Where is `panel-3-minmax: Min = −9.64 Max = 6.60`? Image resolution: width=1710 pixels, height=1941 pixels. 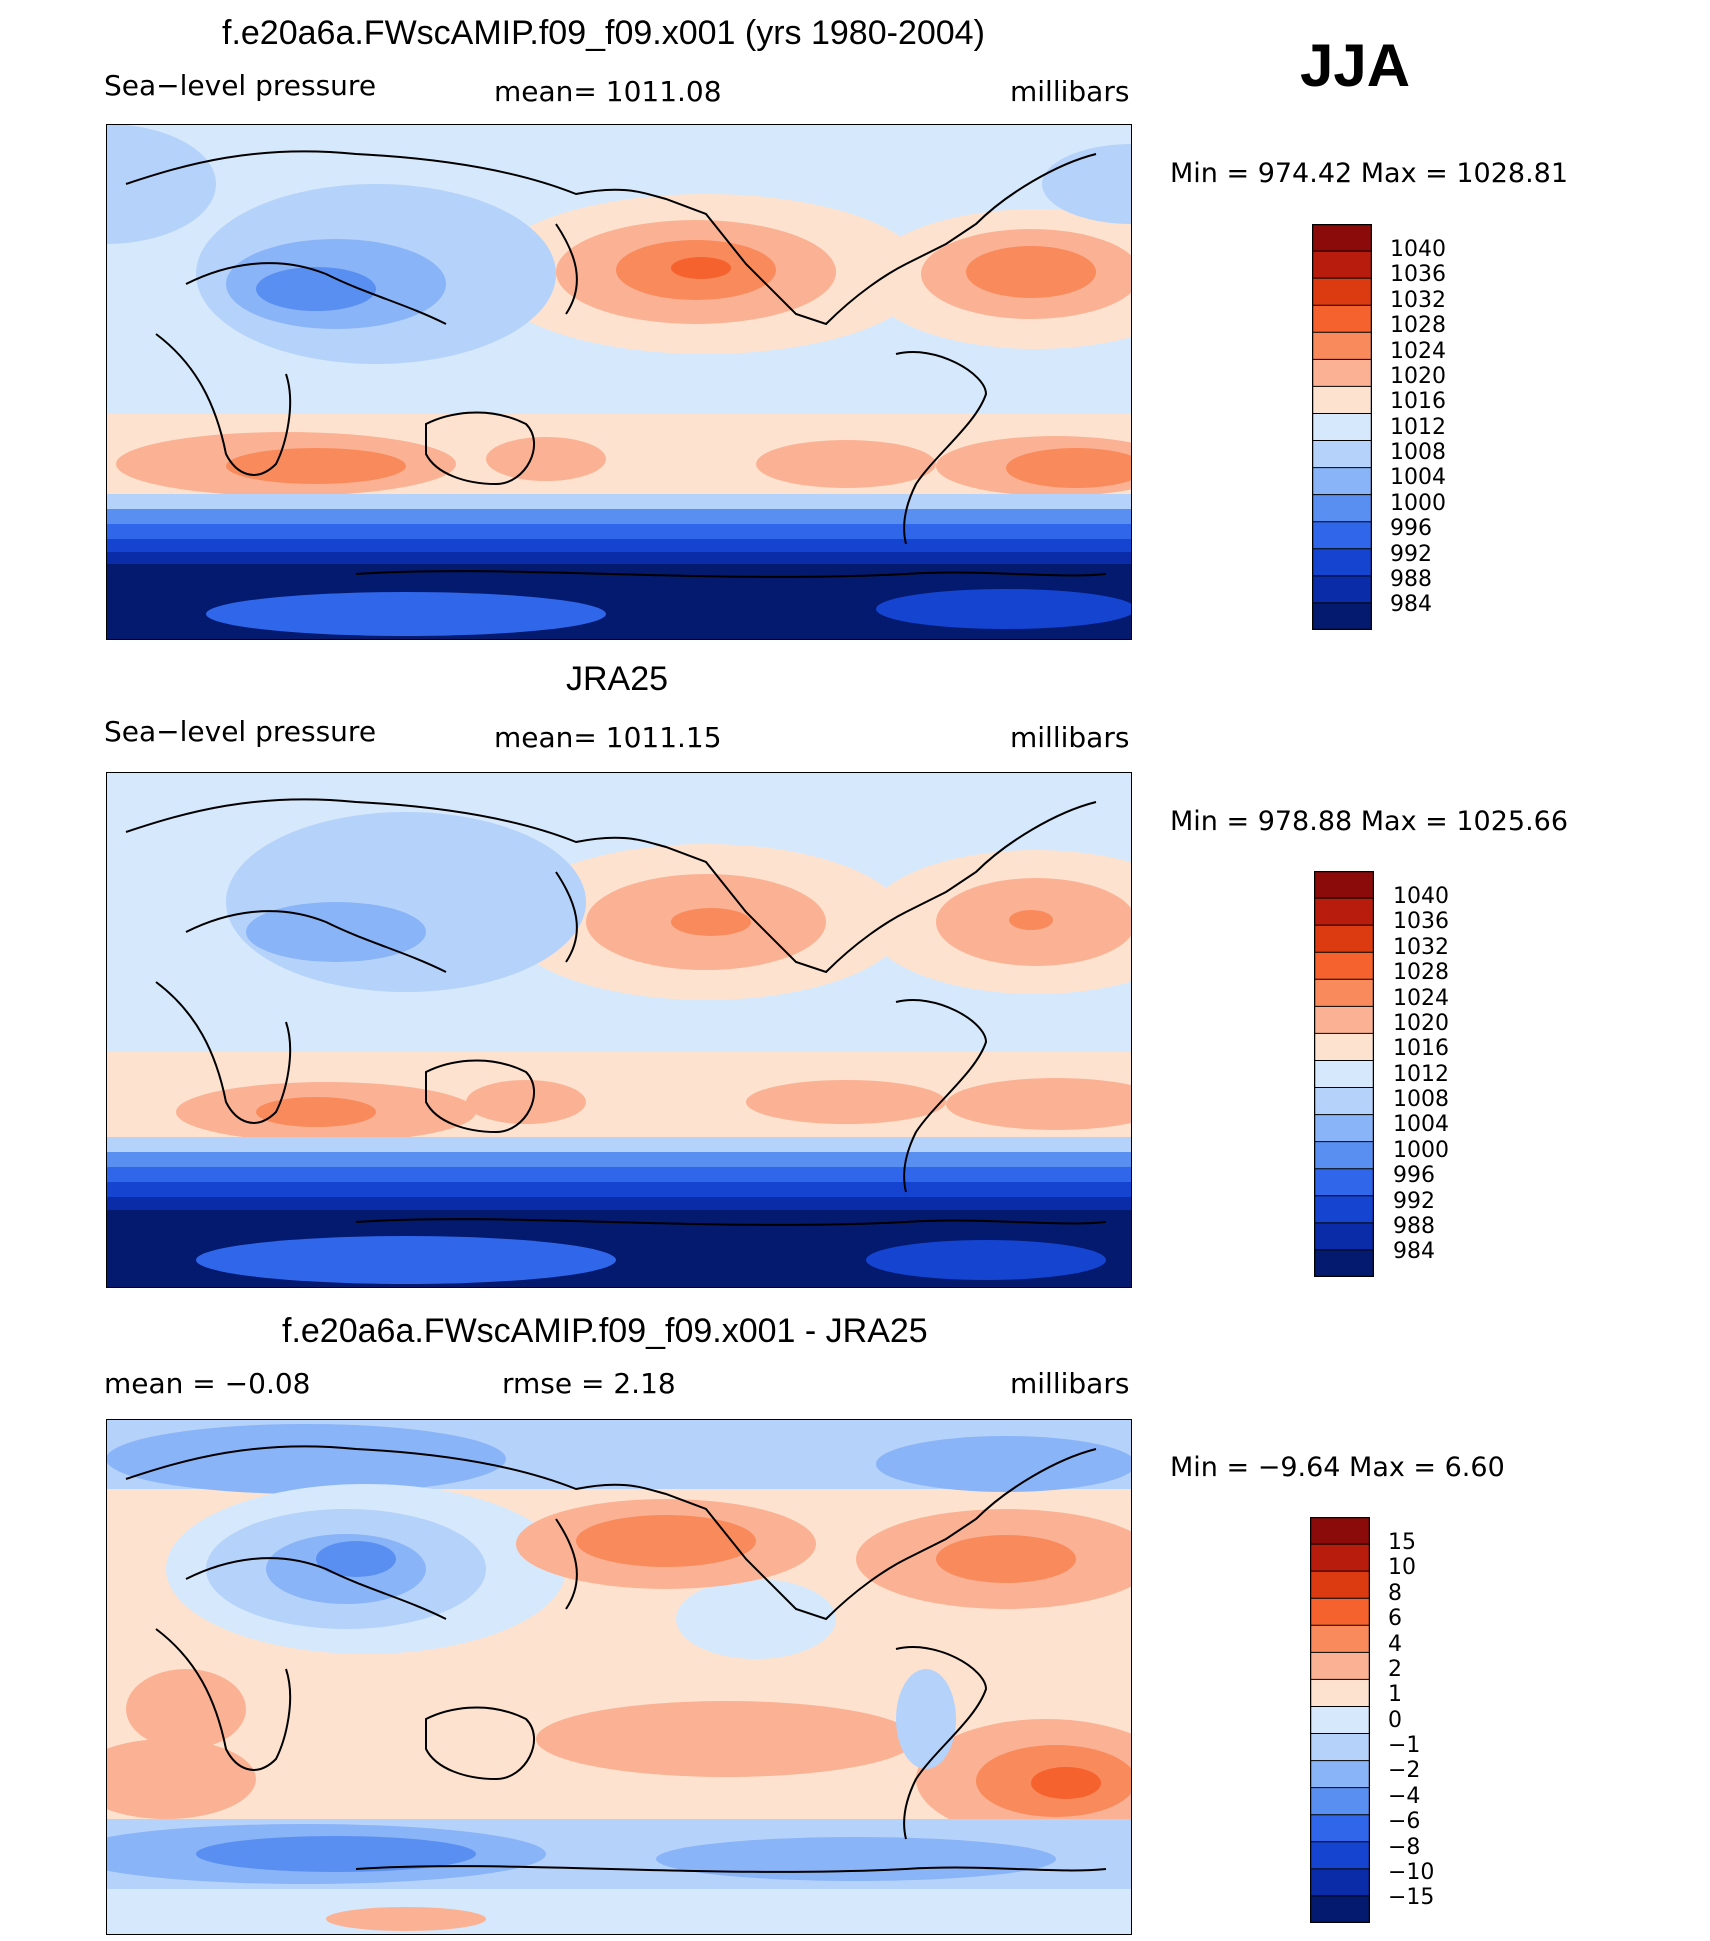 panel-3-minmax: Min = −9.64 Max = 6.60 is located at coordinates (1337, 1467).